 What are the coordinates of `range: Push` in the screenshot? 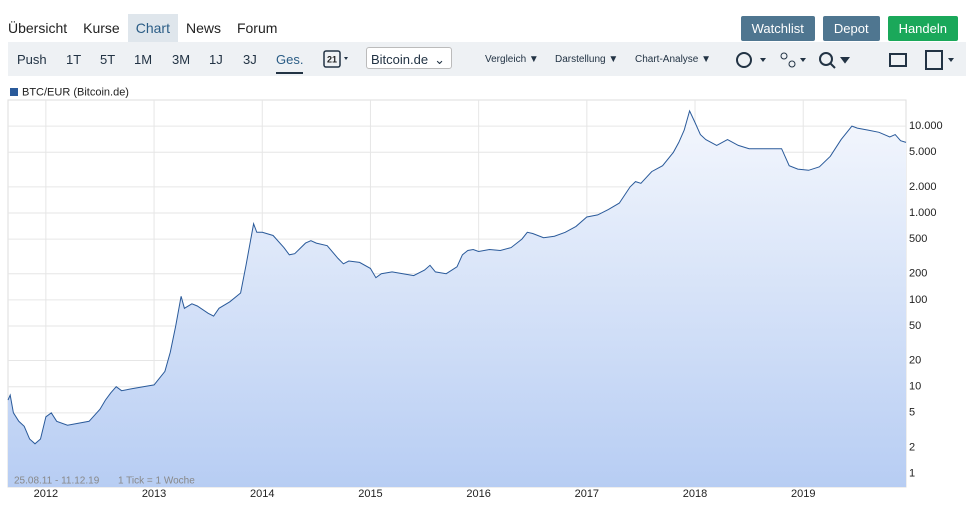 It's located at (32, 59).